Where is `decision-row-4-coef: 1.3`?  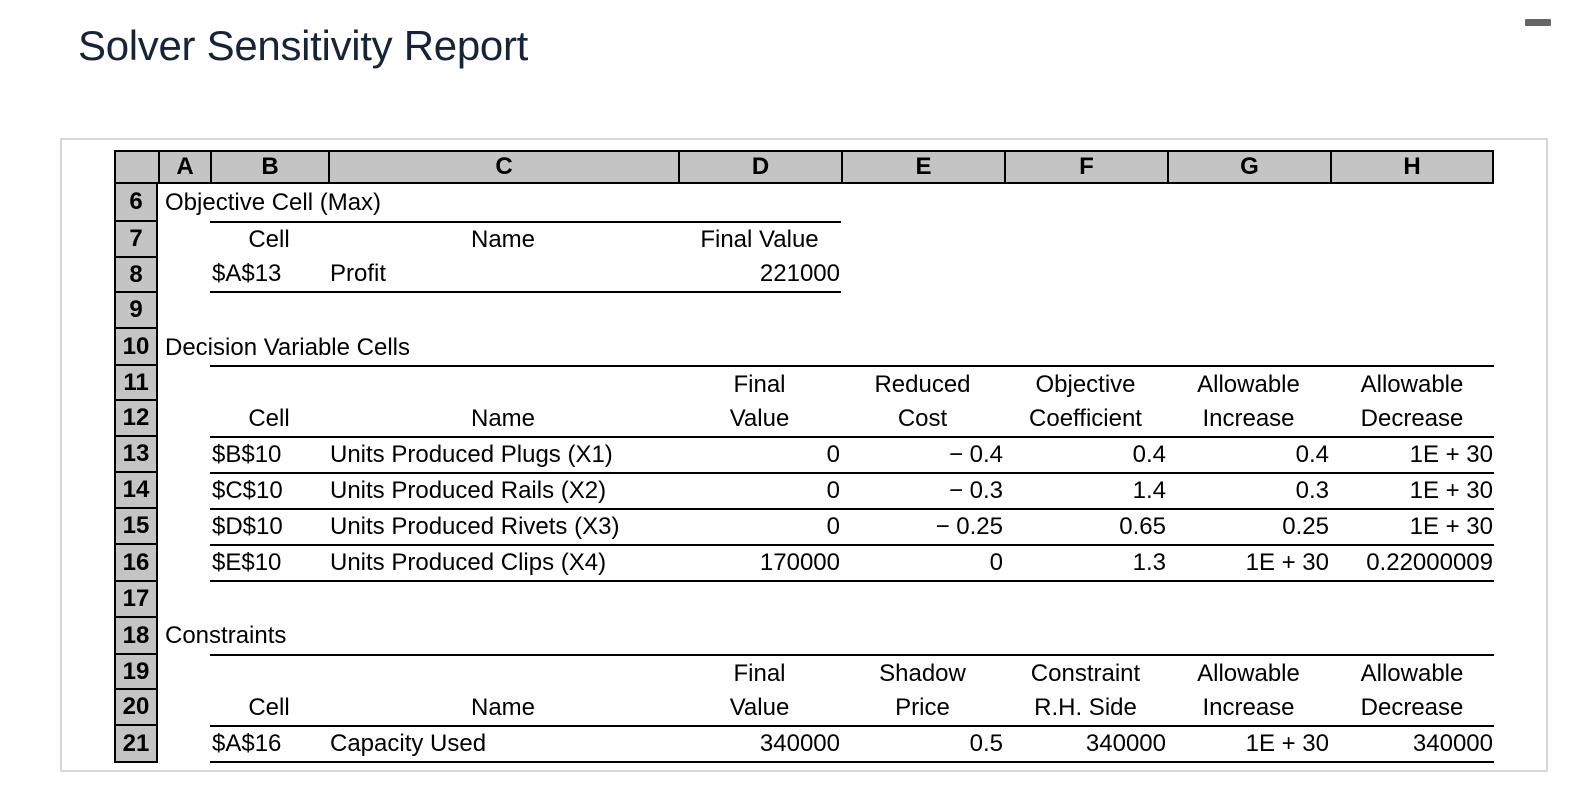
decision-row-4-coef: 1.3 is located at coordinates (1149, 562).